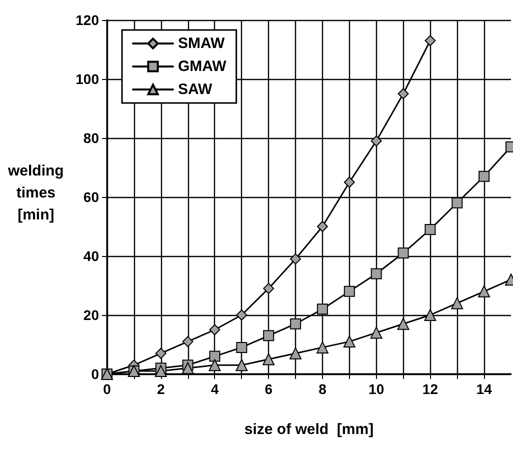 The image size is (513, 456). Describe the element at coordinates (376, 389) in the screenshot. I see `x-tick-label: 10` at that location.